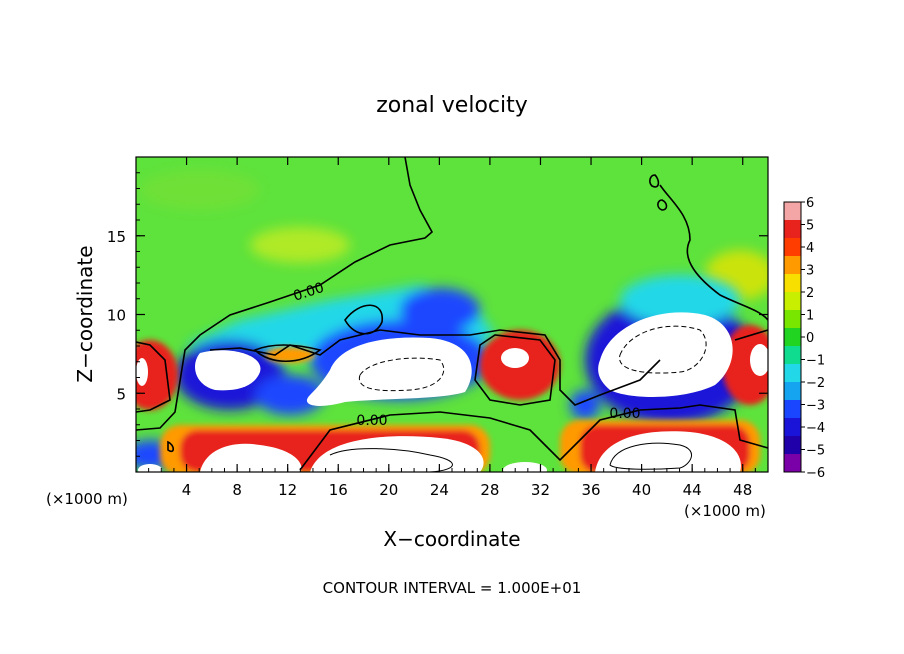 This screenshot has height=654, width=904. I want to click on contour-interval-note: CONTOUR INTERVAL = 1.000E+01, so click(452, 588).